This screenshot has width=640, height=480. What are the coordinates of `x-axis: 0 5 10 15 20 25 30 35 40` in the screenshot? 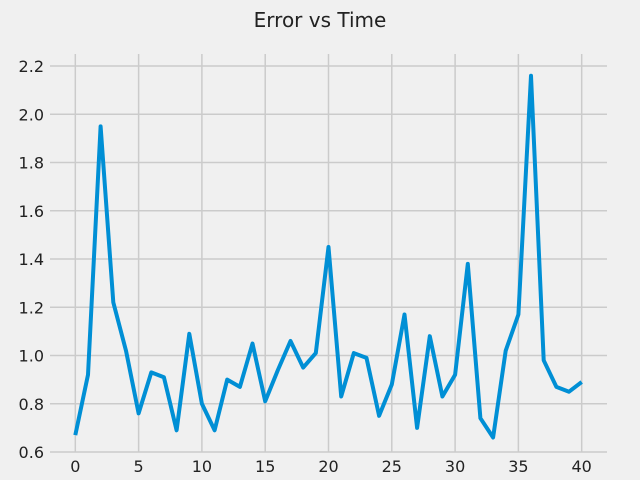 It's located at (331, 466).